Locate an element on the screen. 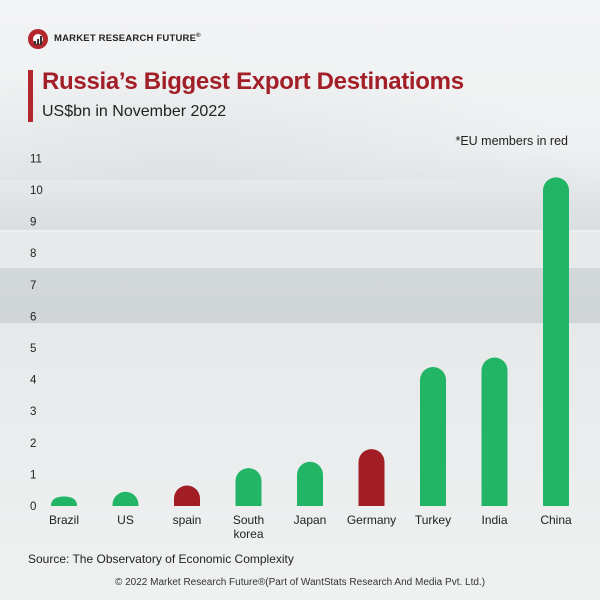 Image resolution: width=600 pixels, height=600 pixels. y-tick-label: 11 is located at coordinates (36, 159).